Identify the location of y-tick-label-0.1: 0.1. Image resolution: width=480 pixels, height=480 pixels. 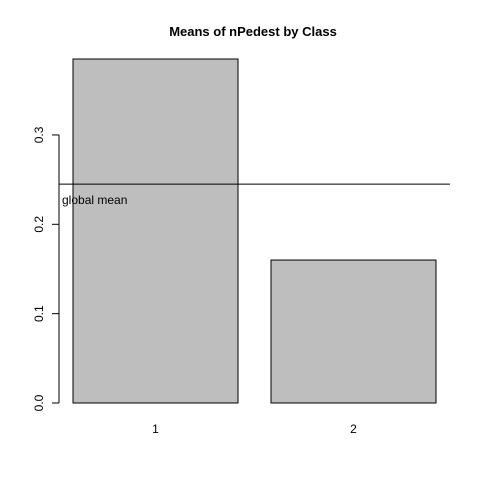
(39, 313).